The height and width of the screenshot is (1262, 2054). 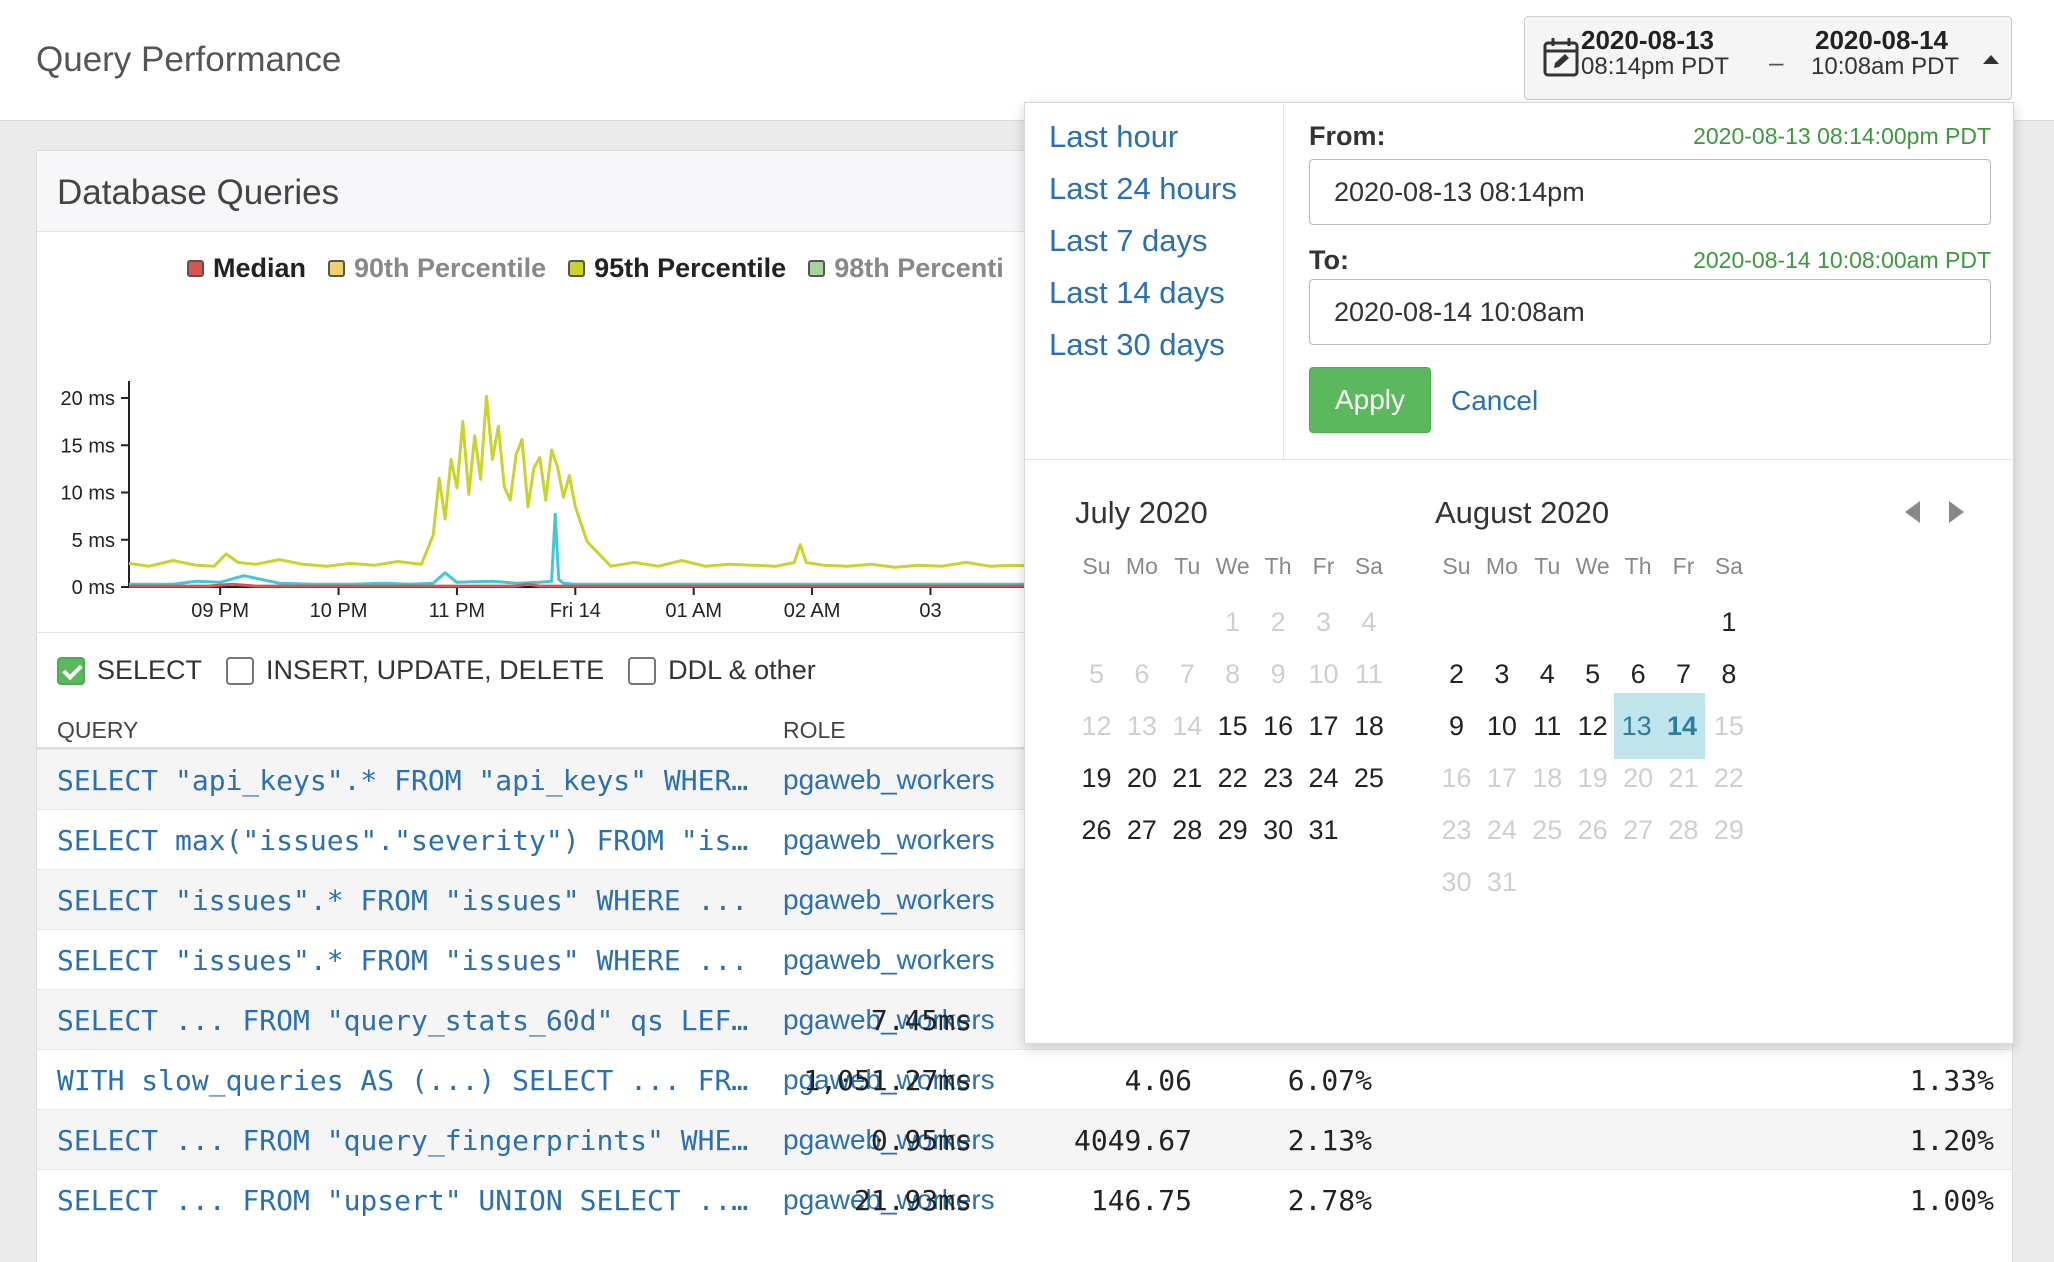 I want to click on preset-last-30-days: Last 30 days, so click(x=1137, y=344).